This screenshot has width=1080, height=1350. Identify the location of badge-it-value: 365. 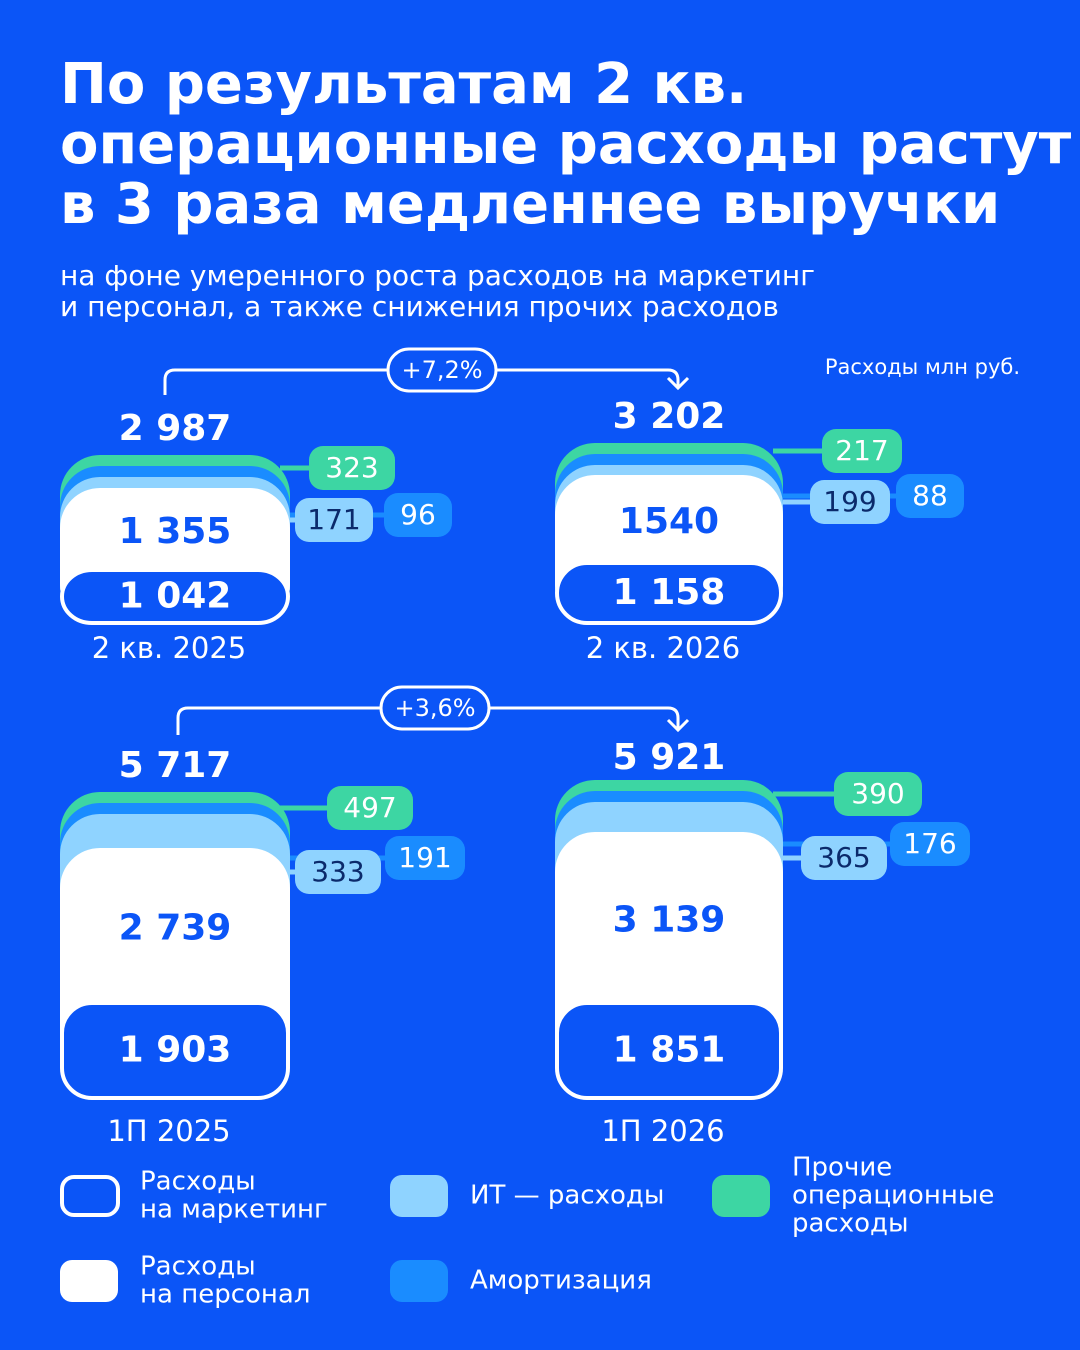
(843, 857).